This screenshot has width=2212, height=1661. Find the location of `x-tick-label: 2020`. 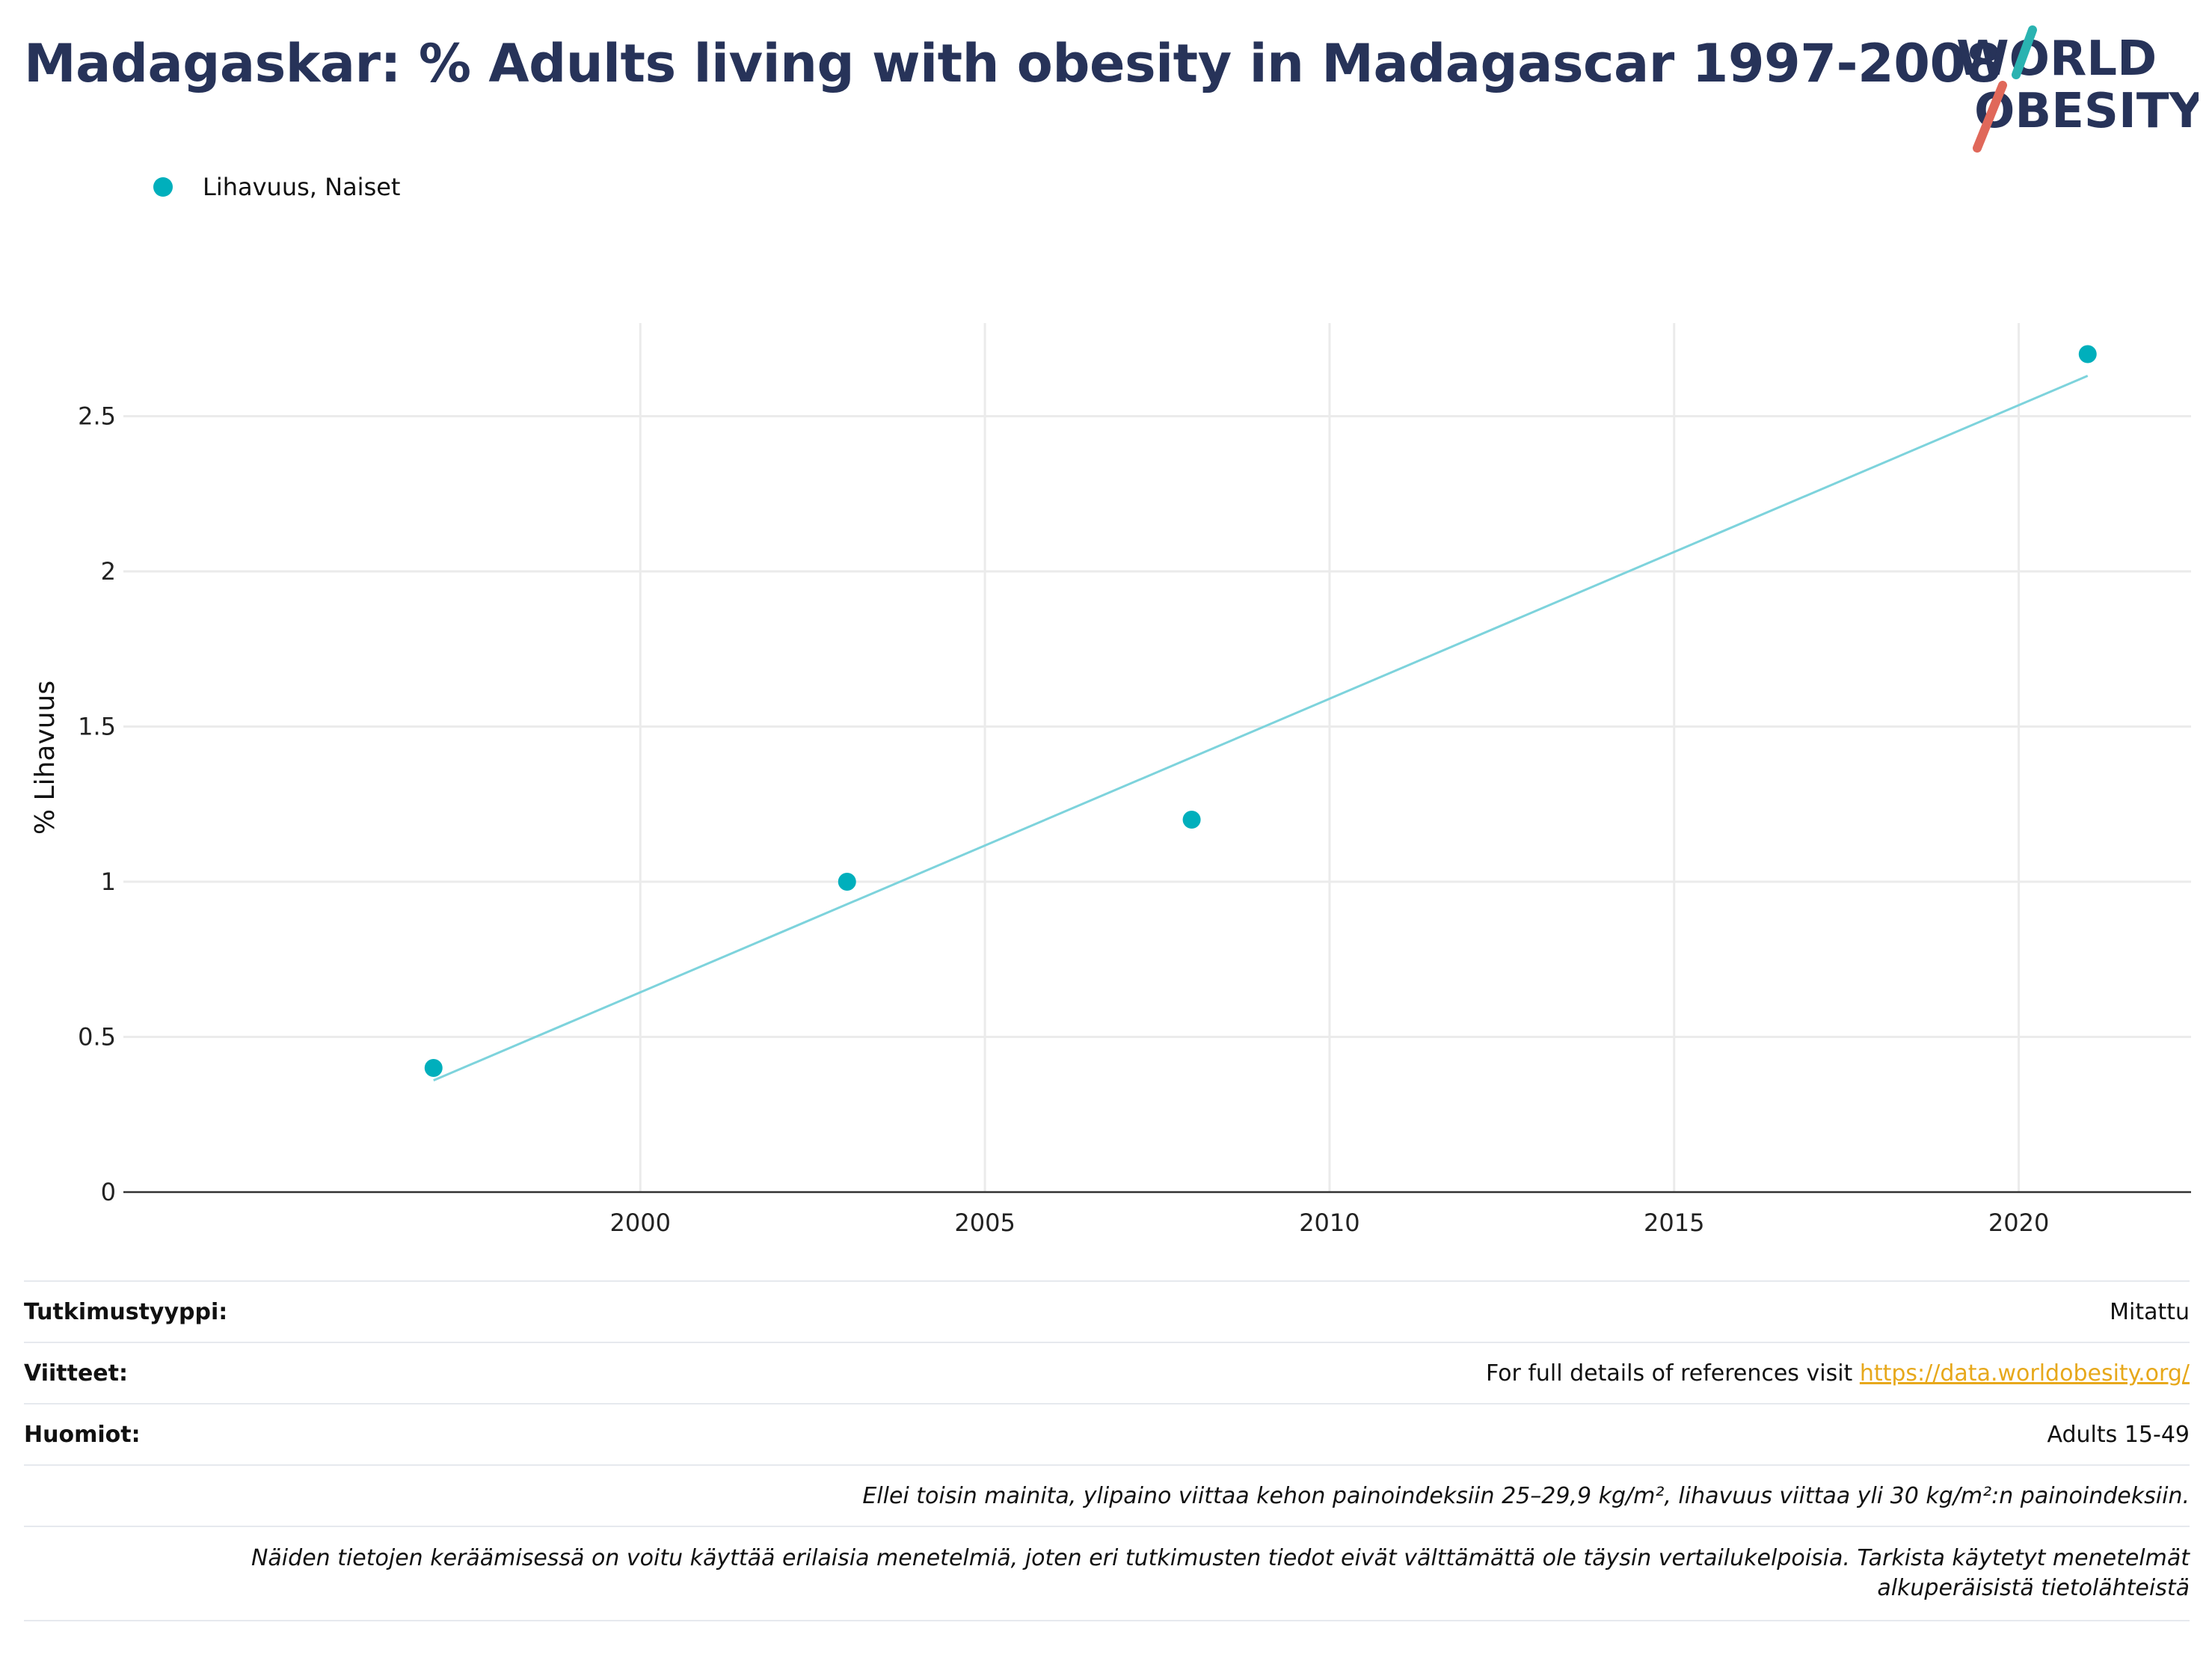

x-tick-label: 2020 is located at coordinates (2018, 1223).